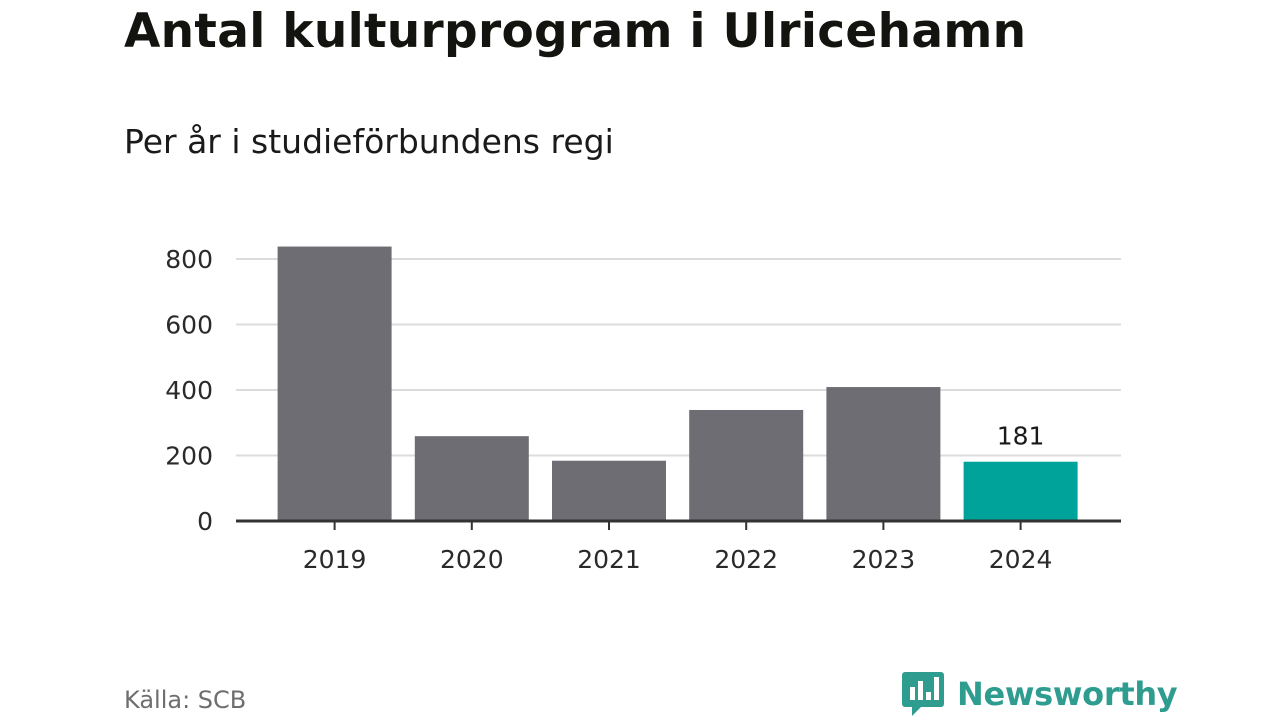  I want to click on chart-subtitle: Per år i studieförbundens regi, so click(369, 141).